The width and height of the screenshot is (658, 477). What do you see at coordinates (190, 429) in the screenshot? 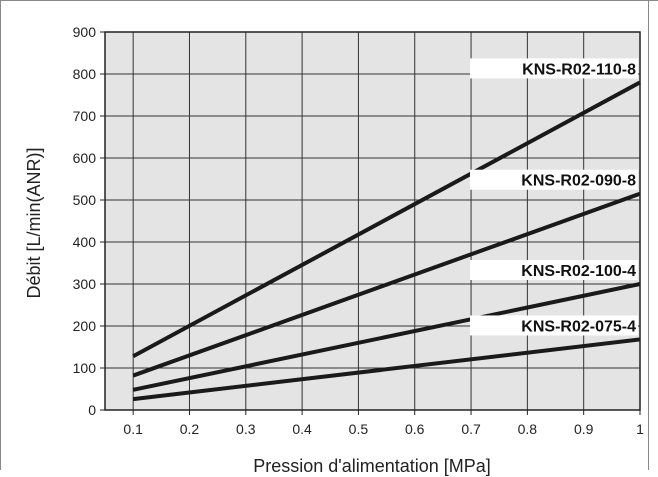
I see `x-tick-label: 0.2` at bounding box center [190, 429].